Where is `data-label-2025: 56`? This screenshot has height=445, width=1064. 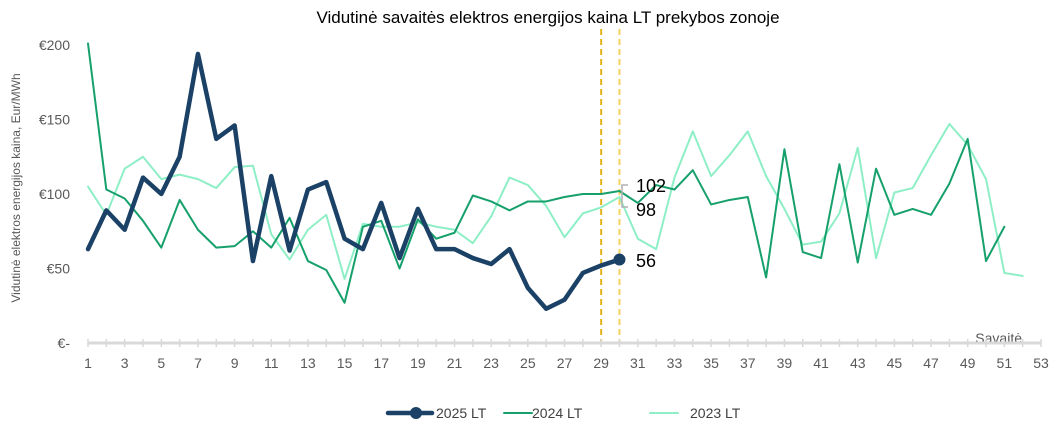 data-label-2025: 56 is located at coordinates (646, 261).